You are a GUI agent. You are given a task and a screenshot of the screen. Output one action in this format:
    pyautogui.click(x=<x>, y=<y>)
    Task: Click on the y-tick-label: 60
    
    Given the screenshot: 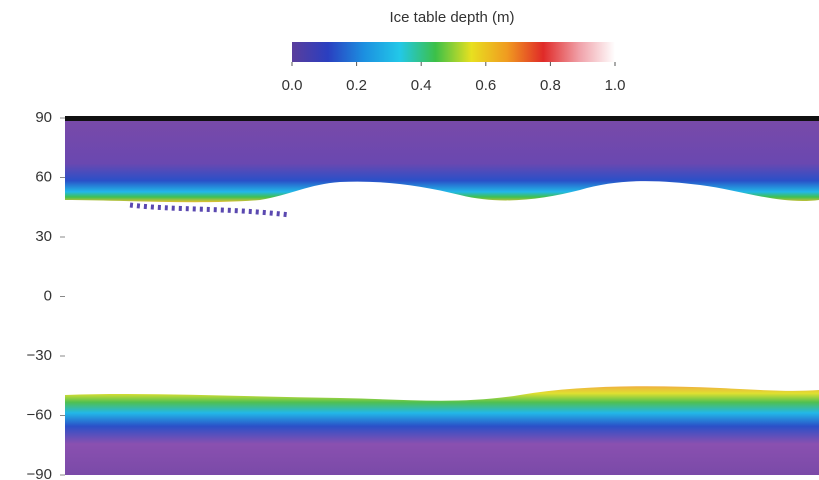 What is the action you would take?
    pyautogui.click(x=43, y=176)
    